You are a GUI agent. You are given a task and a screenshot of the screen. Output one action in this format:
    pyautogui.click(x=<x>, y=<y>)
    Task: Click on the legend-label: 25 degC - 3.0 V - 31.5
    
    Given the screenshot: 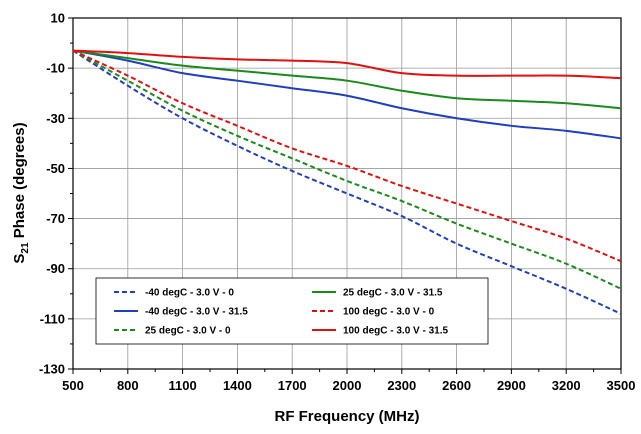 What is the action you would take?
    pyautogui.click(x=393, y=293)
    